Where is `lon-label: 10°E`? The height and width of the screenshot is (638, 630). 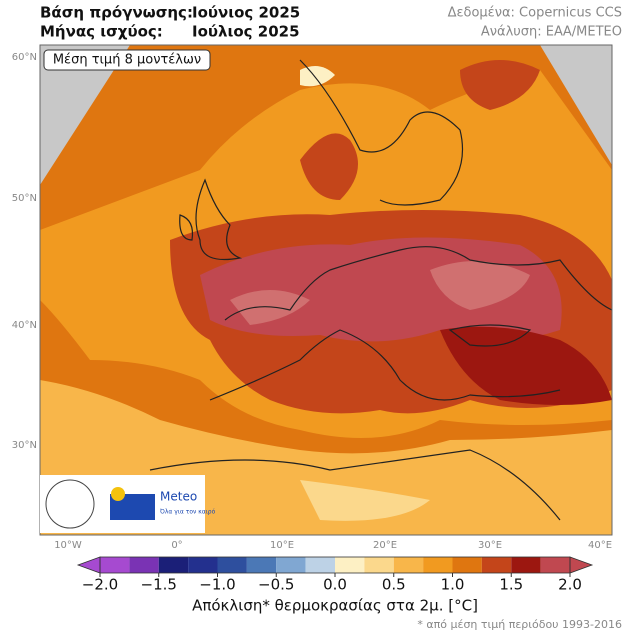
lon-label: 10°E is located at coordinates (282, 545).